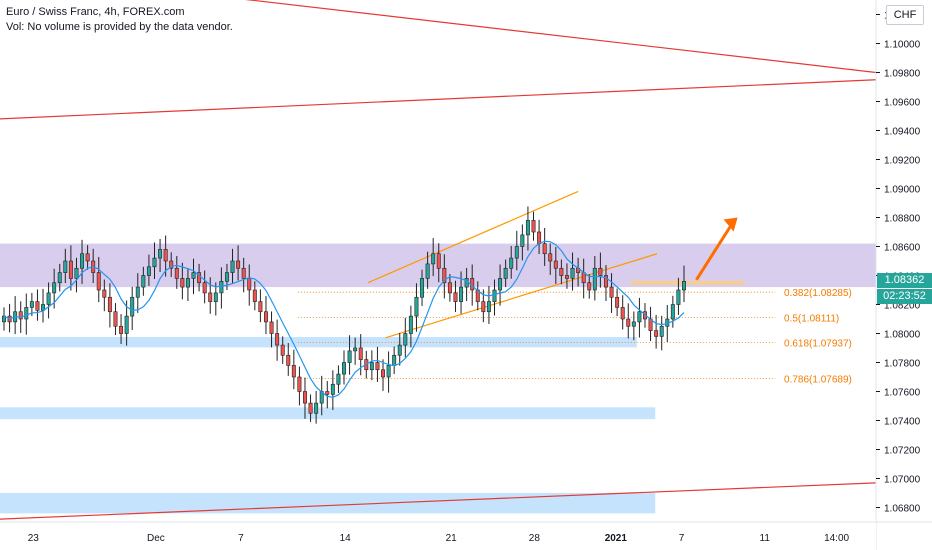  What do you see at coordinates (346, 538) in the screenshot?
I see `x-tick-label: 14` at bounding box center [346, 538].